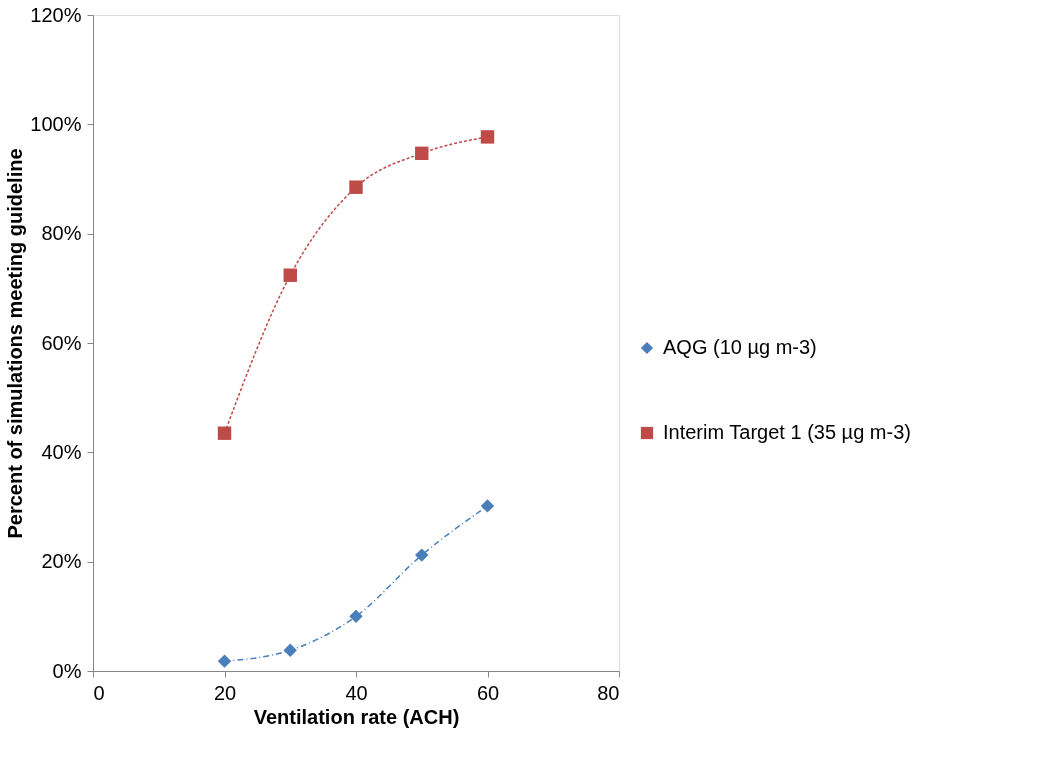  What do you see at coordinates (356, 692) in the screenshot?
I see `x-tick-label: 40` at bounding box center [356, 692].